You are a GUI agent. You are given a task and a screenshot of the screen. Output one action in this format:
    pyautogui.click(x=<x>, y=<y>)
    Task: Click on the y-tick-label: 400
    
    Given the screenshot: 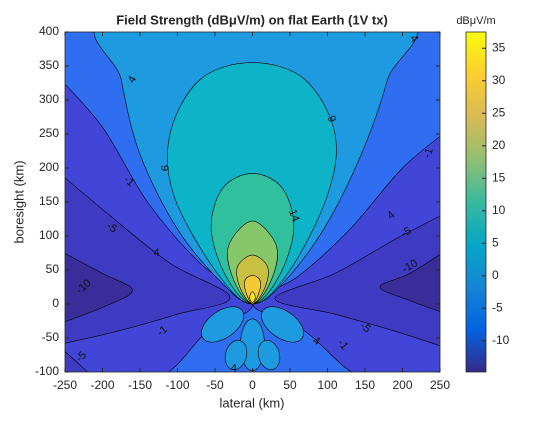 What is the action you would take?
    pyautogui.click(x=49, y=31)
    